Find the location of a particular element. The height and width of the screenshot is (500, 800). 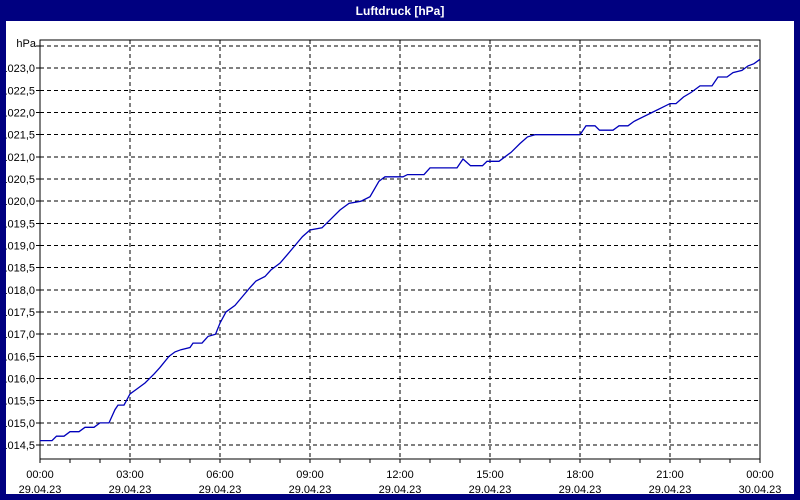

y-axis-label: 1021,0 is located at coordinates (20, 158).